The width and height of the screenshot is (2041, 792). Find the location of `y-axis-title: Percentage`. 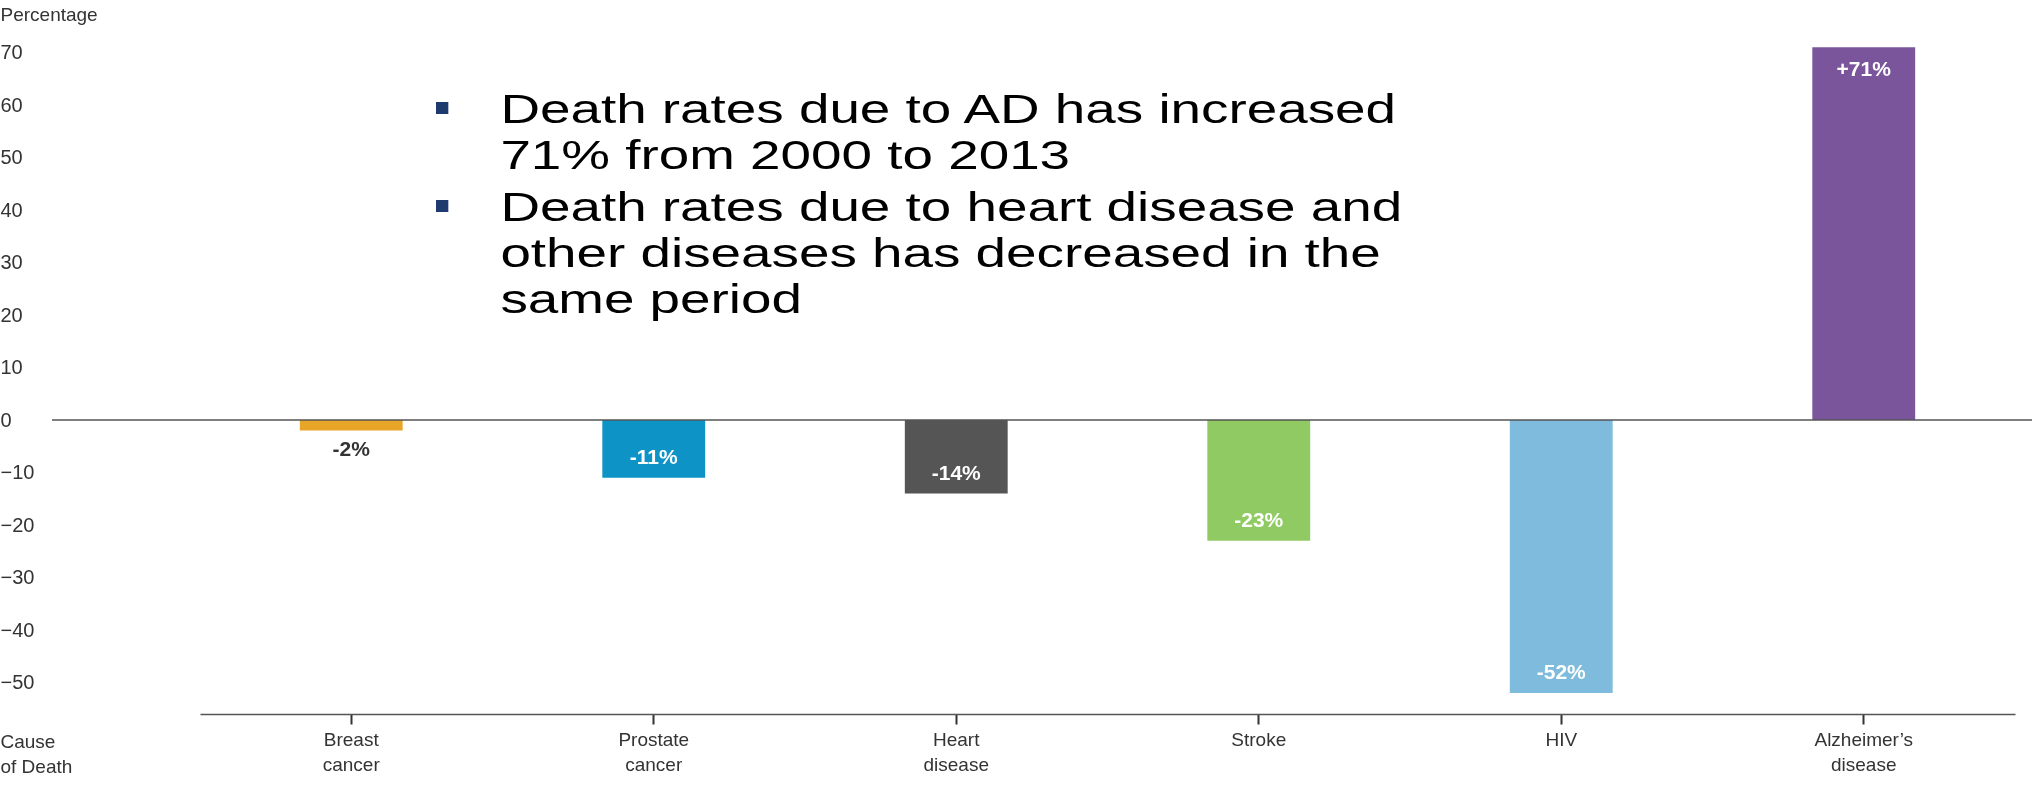

y-axis-title: Percentage is located at coordinates (49, 14).